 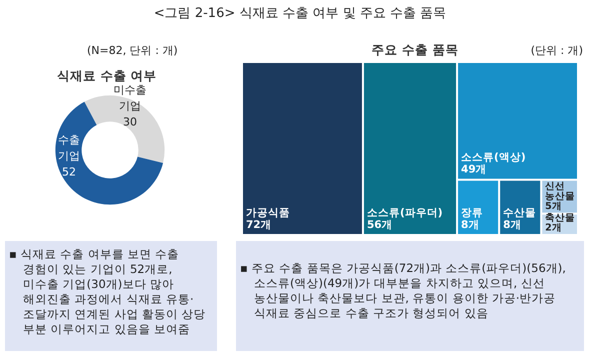 What do you see at coordinates (130, 98) in the screenshot?
I see `slice-label: 미수출 기업` at bounding box center [130, 98].